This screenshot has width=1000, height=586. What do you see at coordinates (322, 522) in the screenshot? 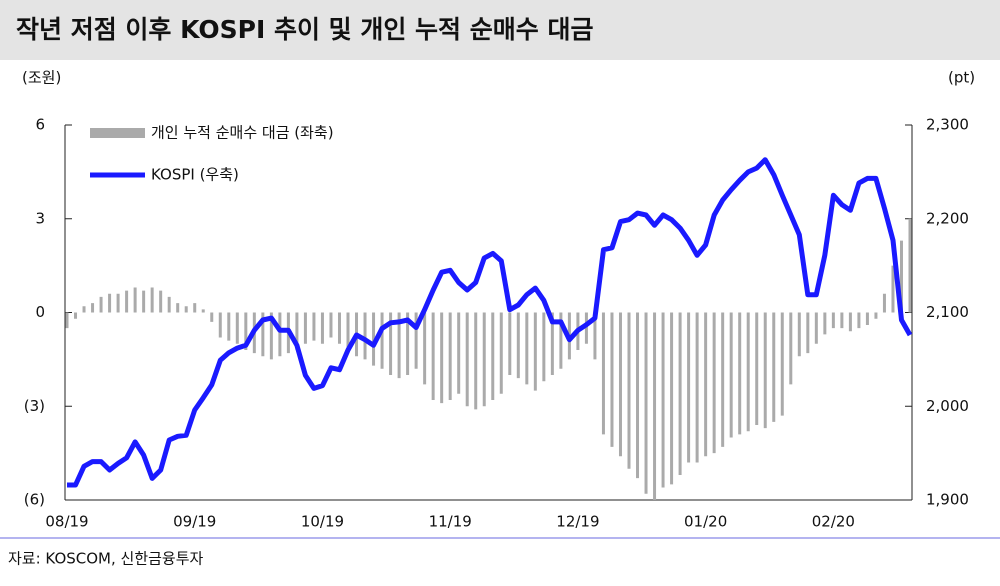
I see `x-tick-label: 10/19` at bounding box center [322, 522].